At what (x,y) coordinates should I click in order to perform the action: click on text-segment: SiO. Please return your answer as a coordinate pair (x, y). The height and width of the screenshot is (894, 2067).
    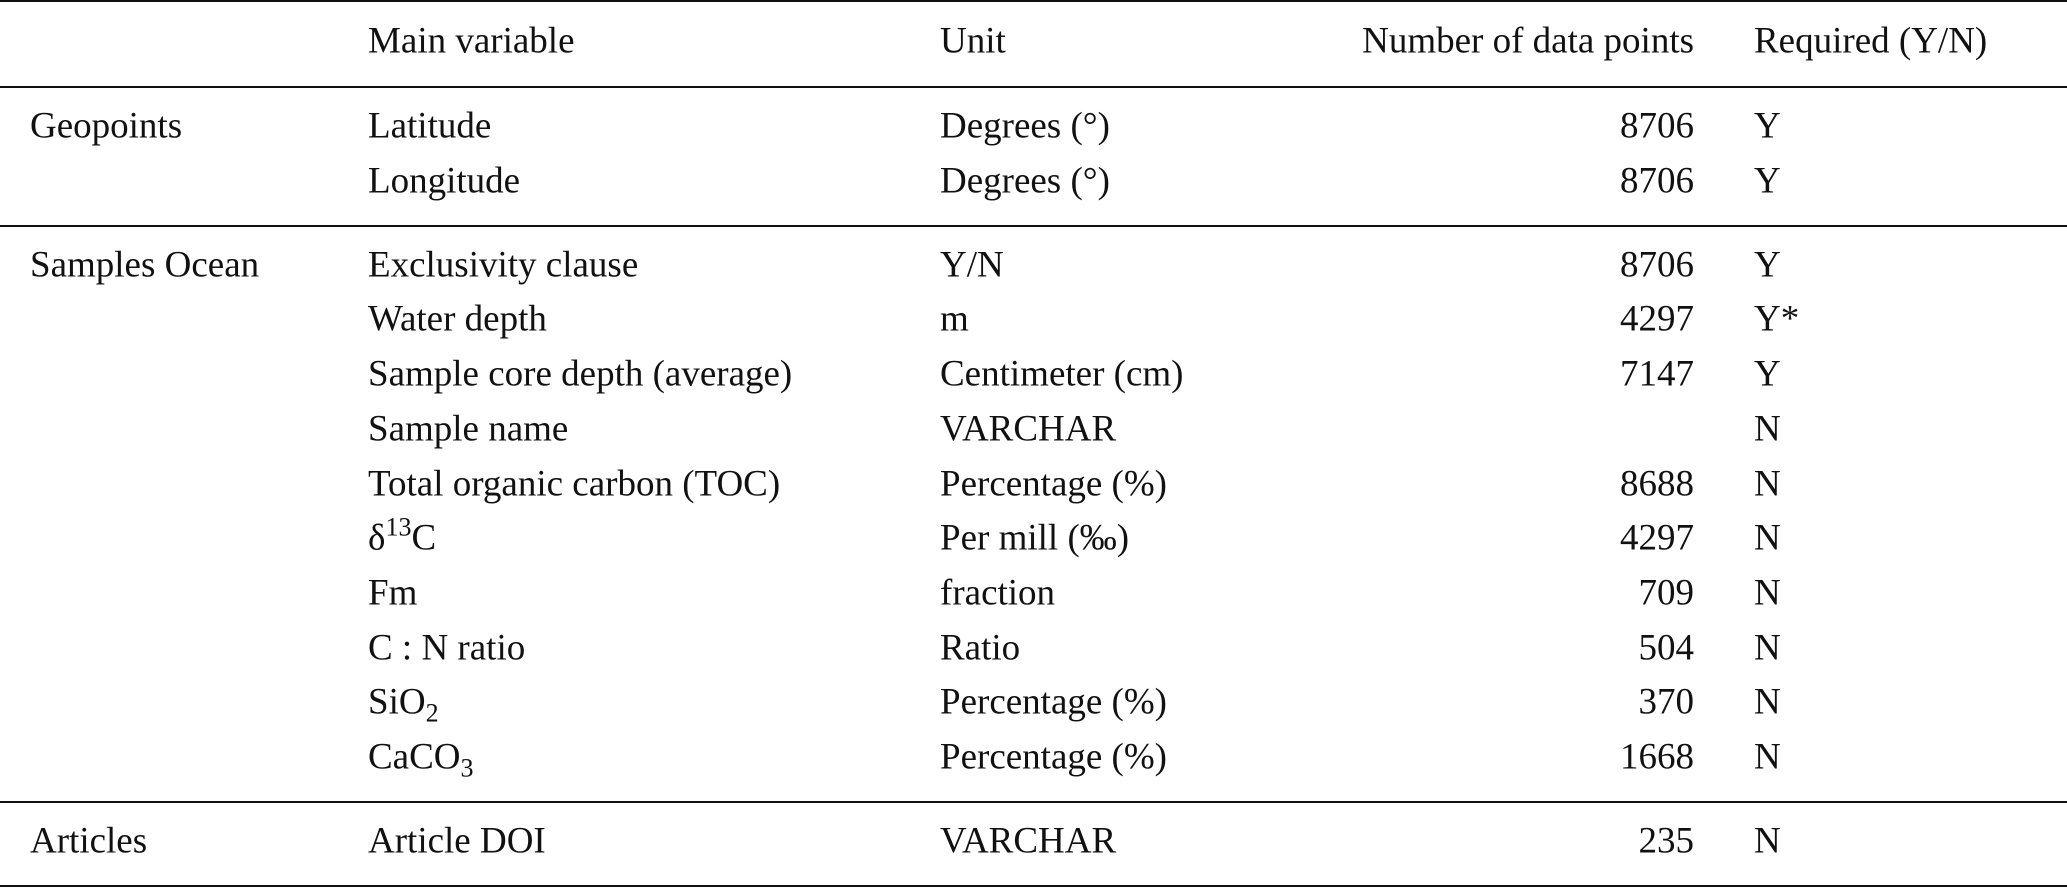
    Looking at the image, I should click on (397, 702).